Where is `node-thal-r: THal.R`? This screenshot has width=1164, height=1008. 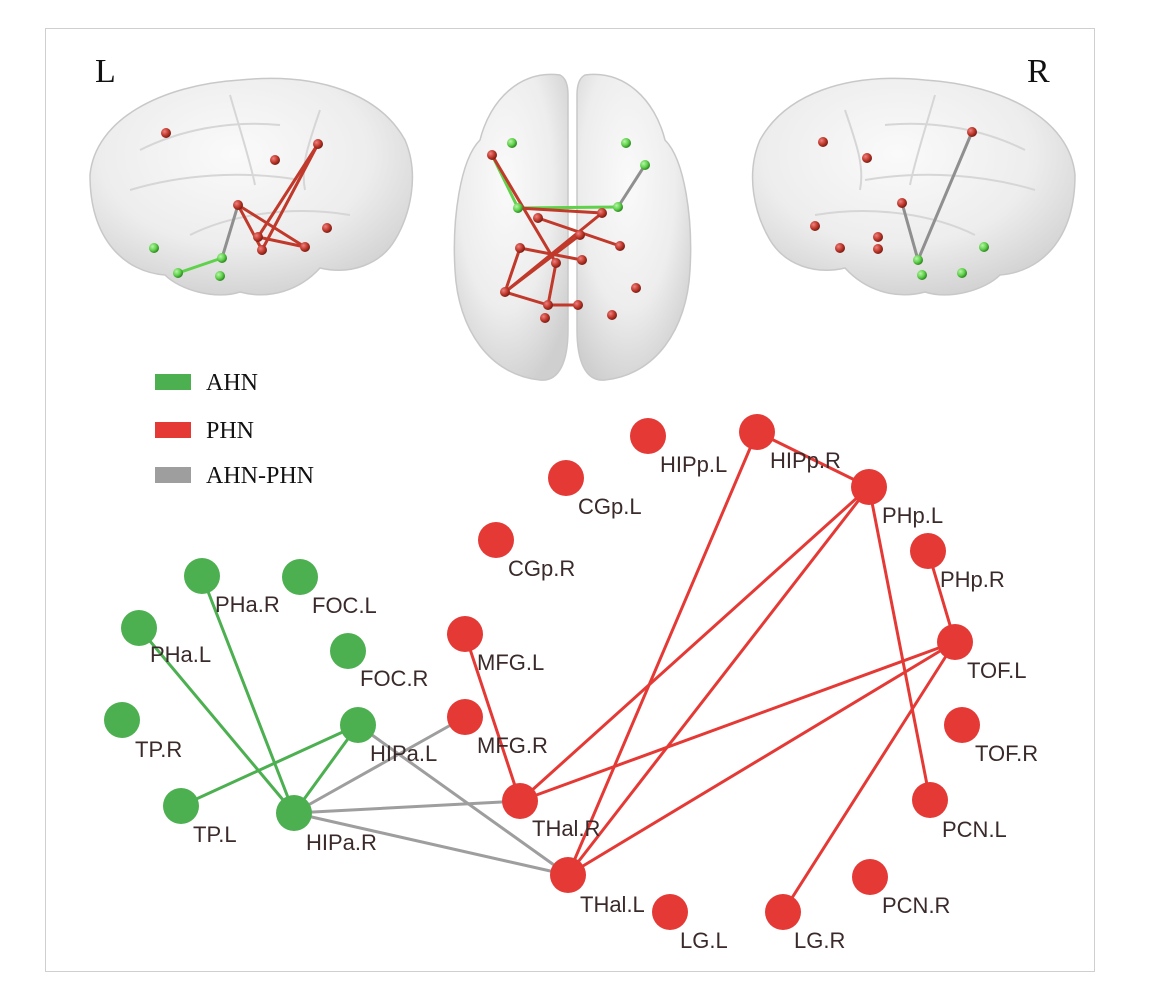
node-thal-r: THal.R is located at coordinates (551, 812).